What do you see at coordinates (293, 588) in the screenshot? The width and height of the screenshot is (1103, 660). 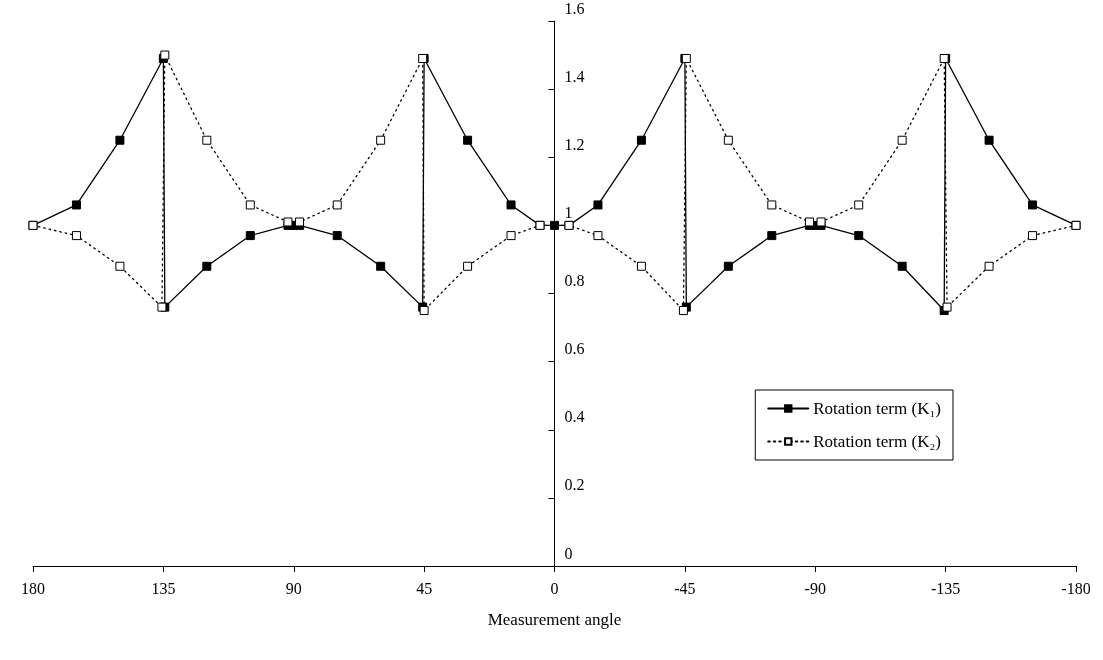 I see `x-tick-label: 90` at bounding box center [293, 588].